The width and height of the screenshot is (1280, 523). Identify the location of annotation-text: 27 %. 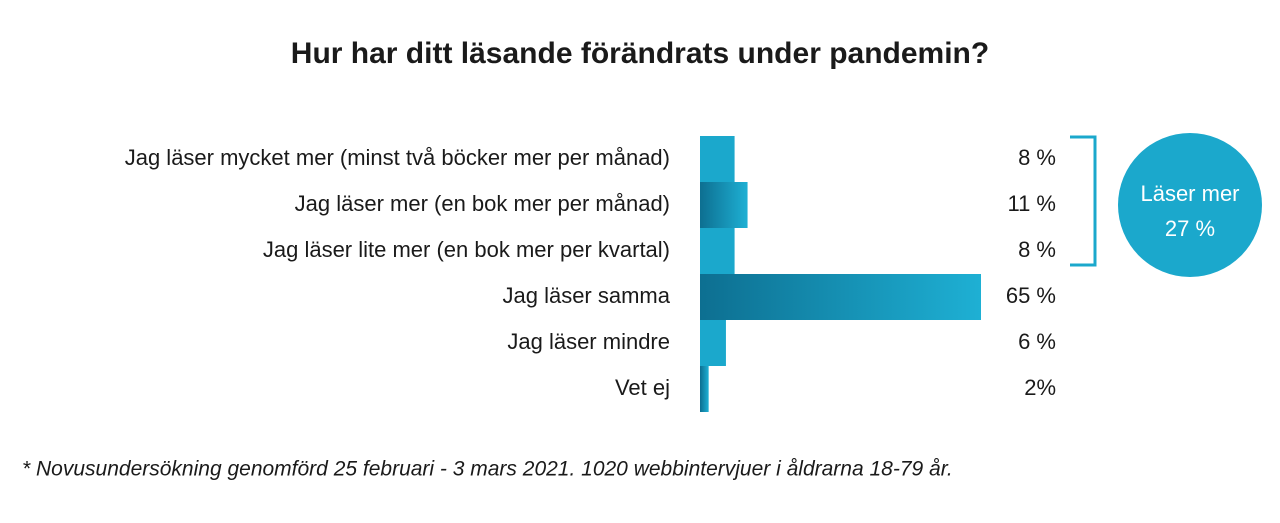
(1190, 228).